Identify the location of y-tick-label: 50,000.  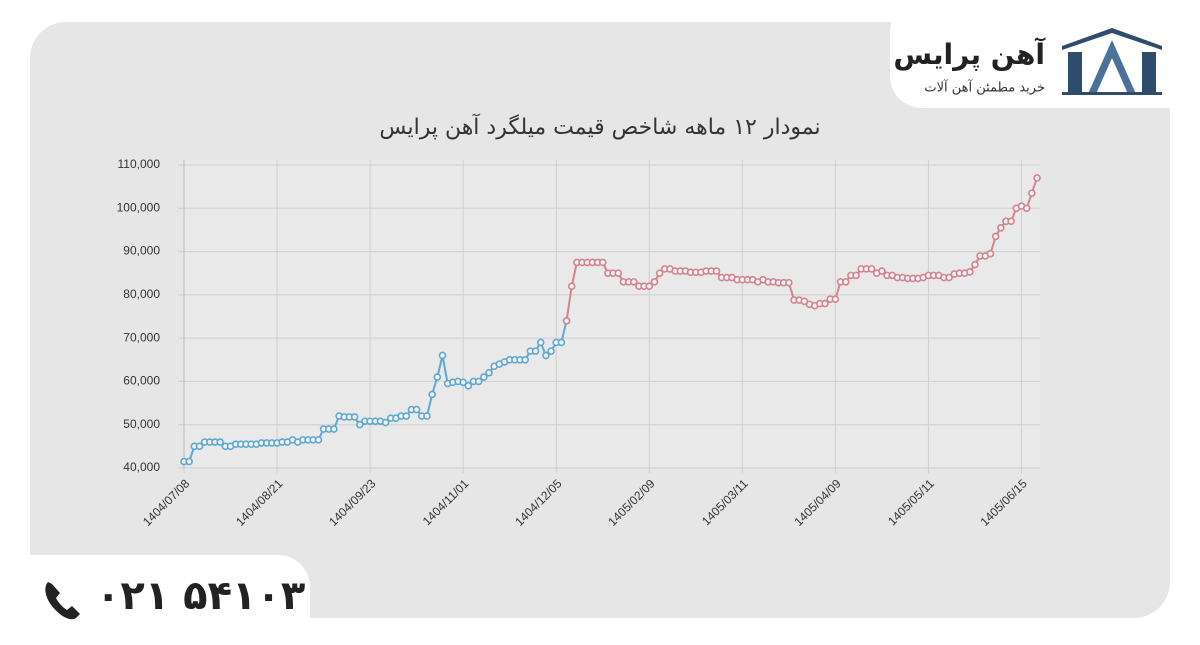
(141, 424).